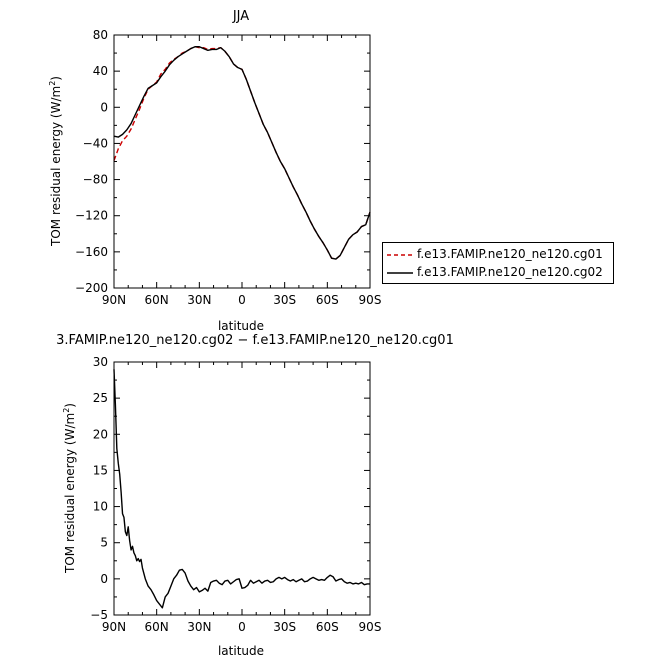 This screenshot has height=667, width=663. I want to click on bottom-x-tick-label: 60N, so click(157, 627).